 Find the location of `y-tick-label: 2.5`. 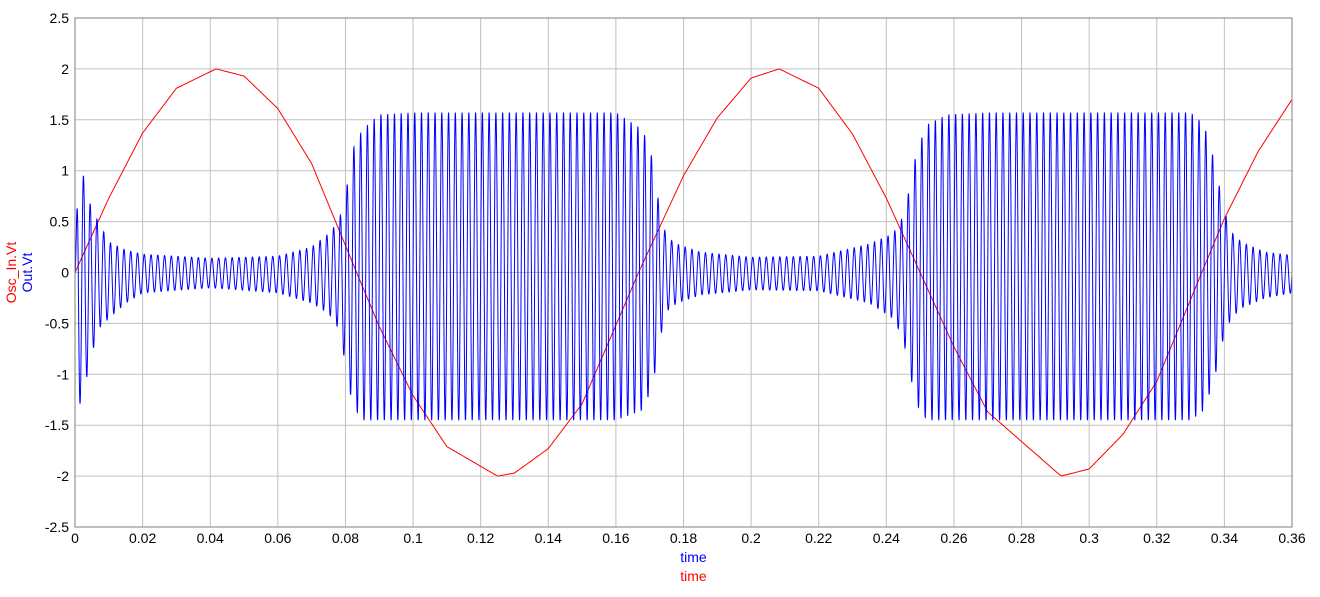

y-tick-label: 2.5 is located at coordinates (60, 18).